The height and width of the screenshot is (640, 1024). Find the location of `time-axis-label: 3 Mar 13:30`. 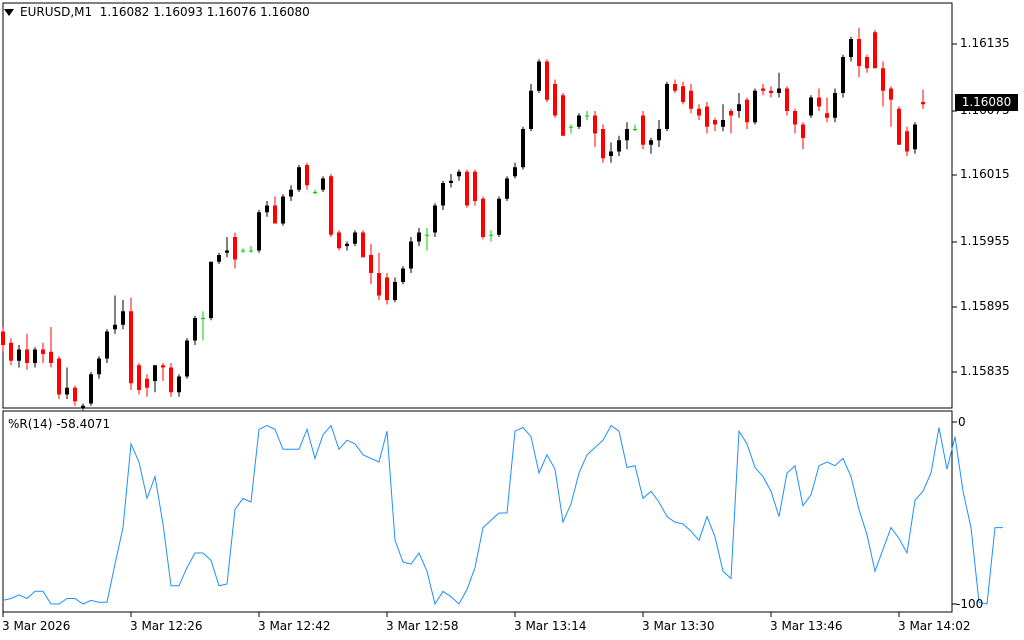

time-axis-label: 3 Mar 13:30 is located at coordinates (678, 626).